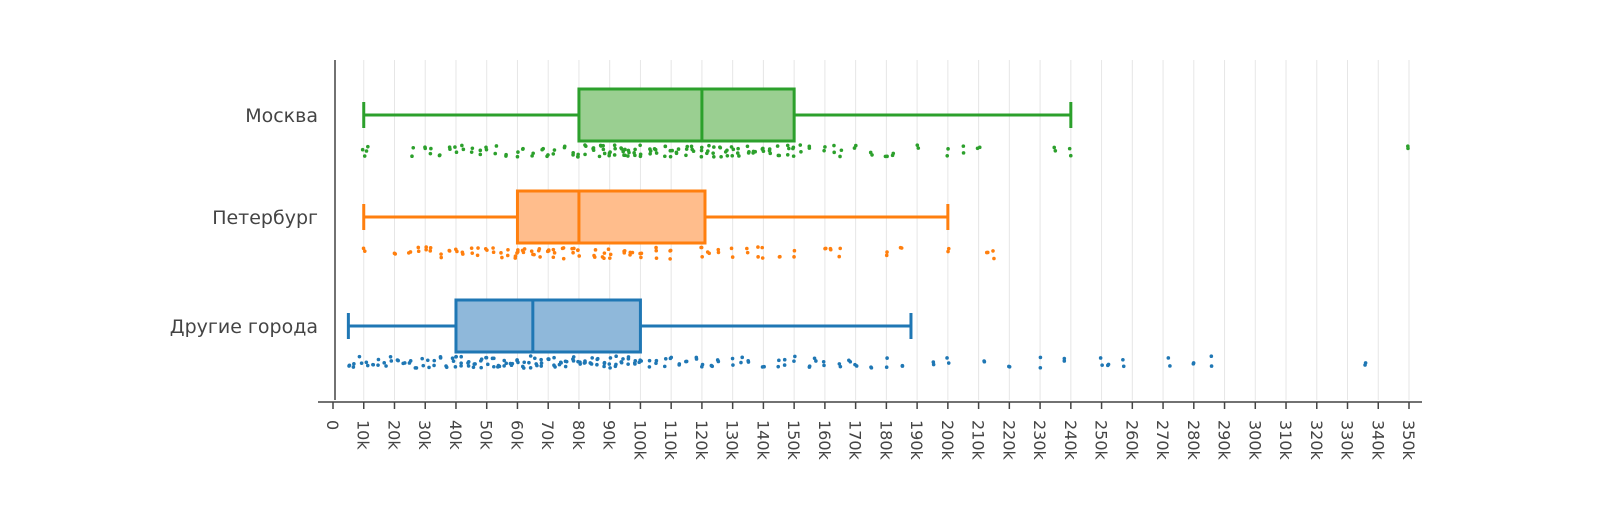  Describe the element at coordinates (885, 440) in the screenshot. I see `x-tick-label: 180k` at that location.